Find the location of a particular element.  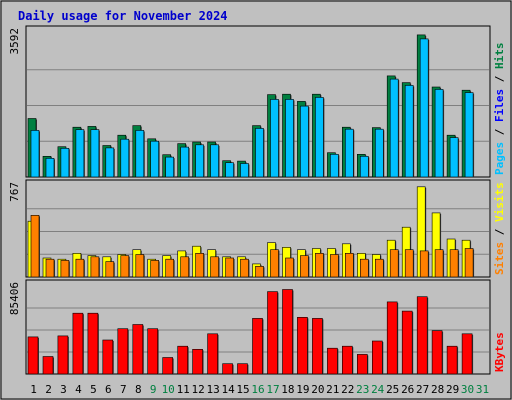

legend-item: KBytes is located at coordinates (499, 352).